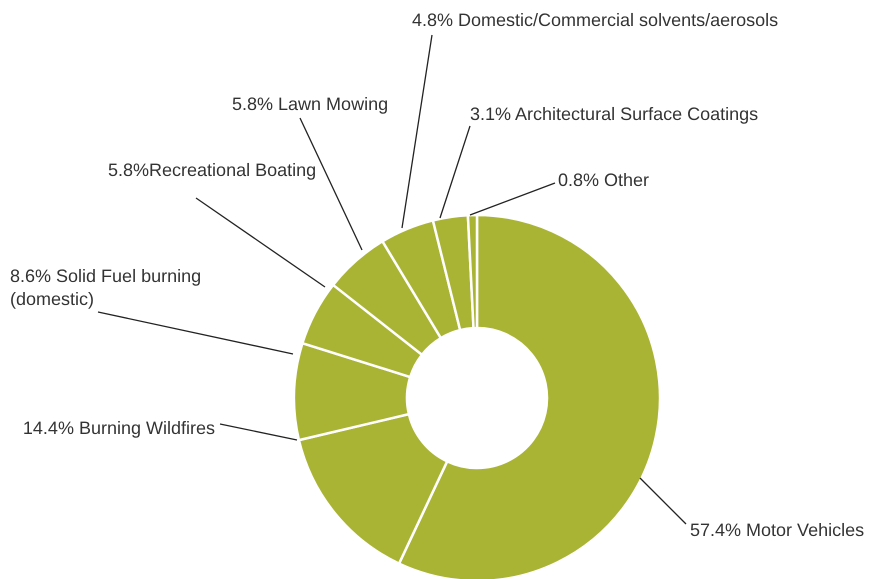  Describe the element at coordinates (118, 428) in the screenshot. I see `slice-label: 14.4% Burning Wildfires` at that location.